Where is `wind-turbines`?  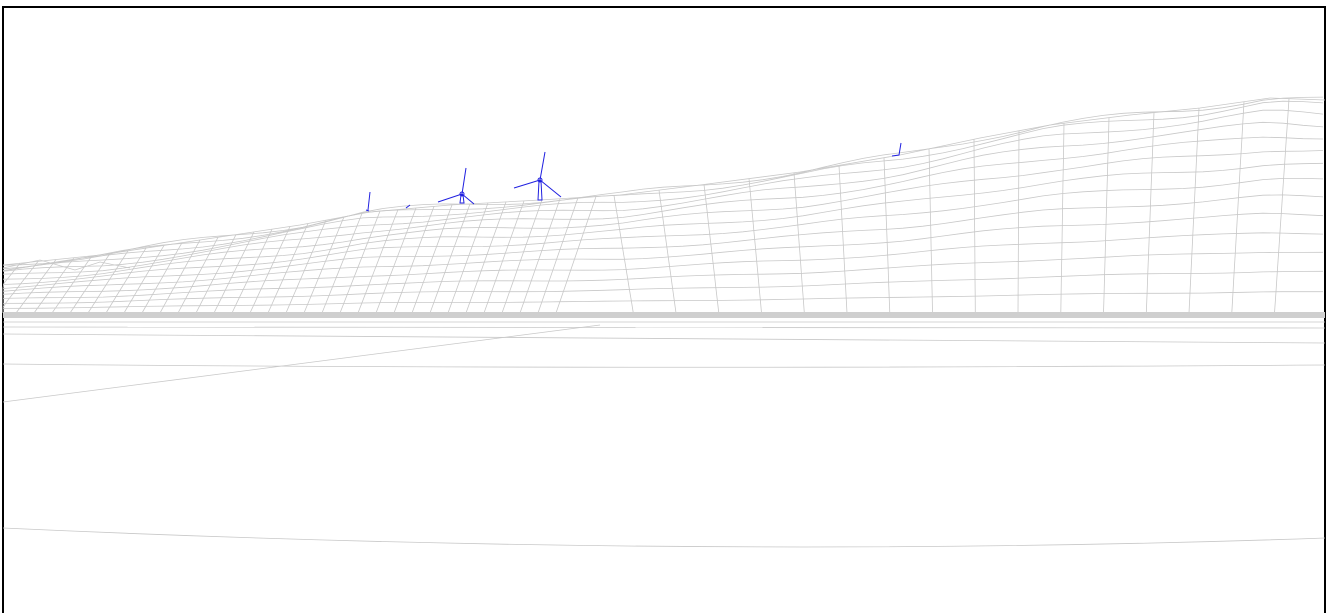
wind-turbines is located at coordinates (633, 177).